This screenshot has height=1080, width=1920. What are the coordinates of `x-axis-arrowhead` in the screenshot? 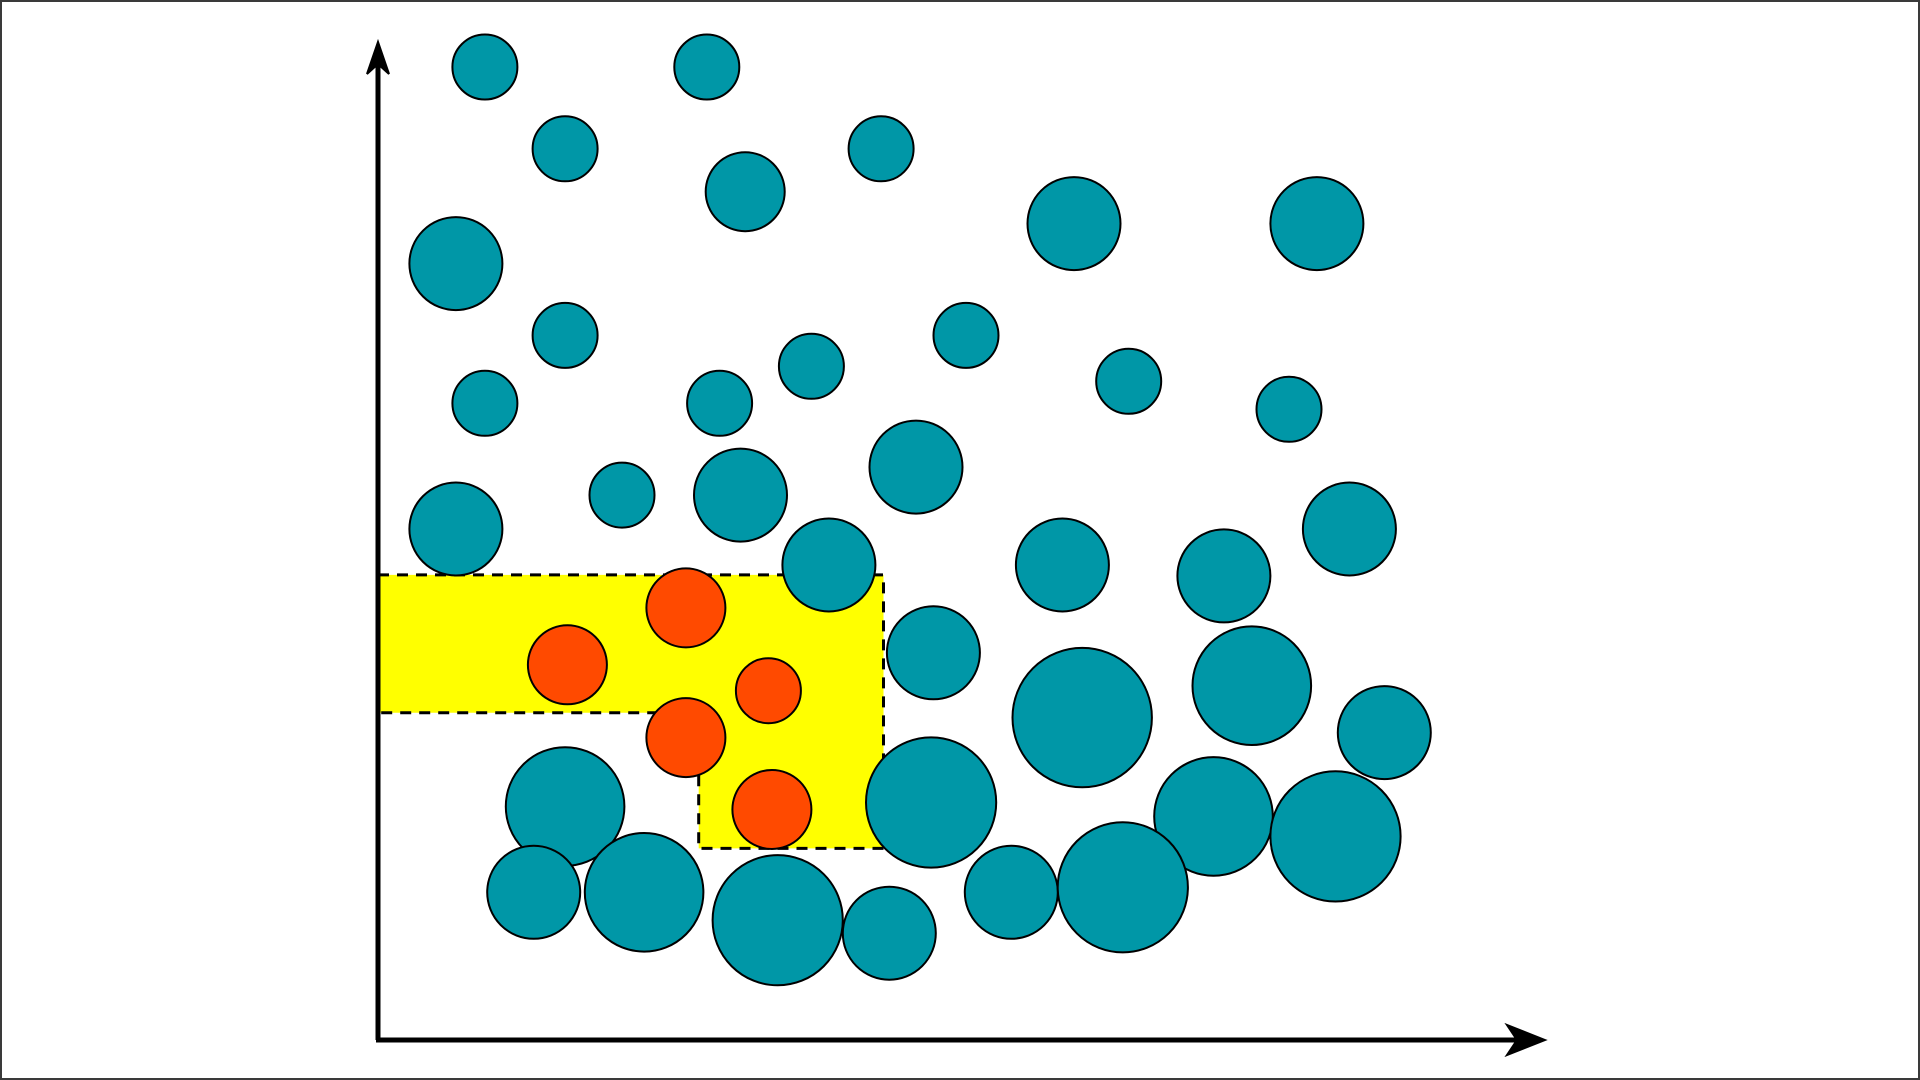 It's located at (1526, 1040).